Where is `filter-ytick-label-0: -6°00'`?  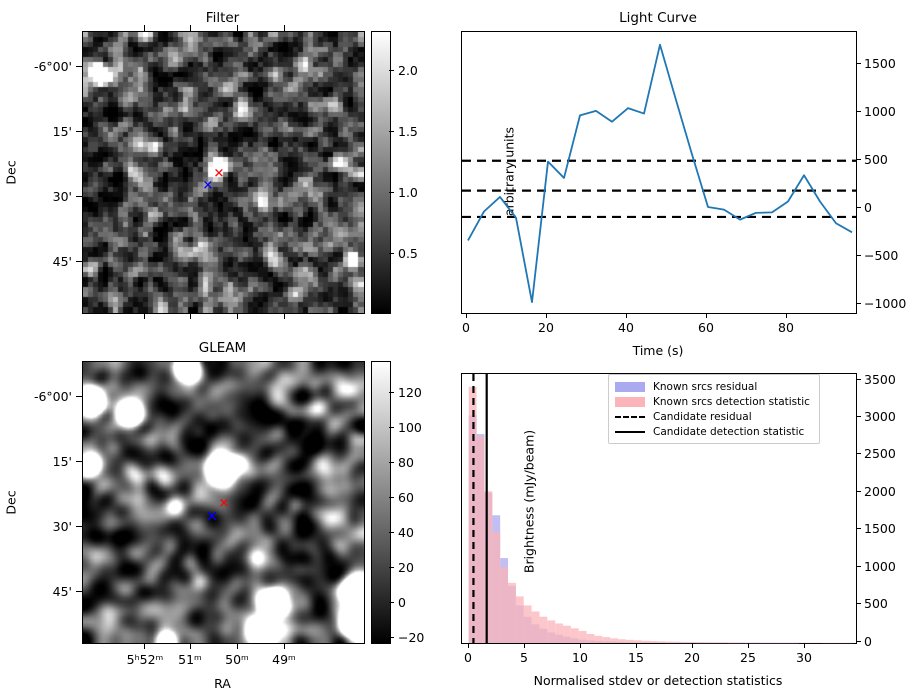
filter-ytick-label-0: -6°00' is located at coordinates (52, 66).